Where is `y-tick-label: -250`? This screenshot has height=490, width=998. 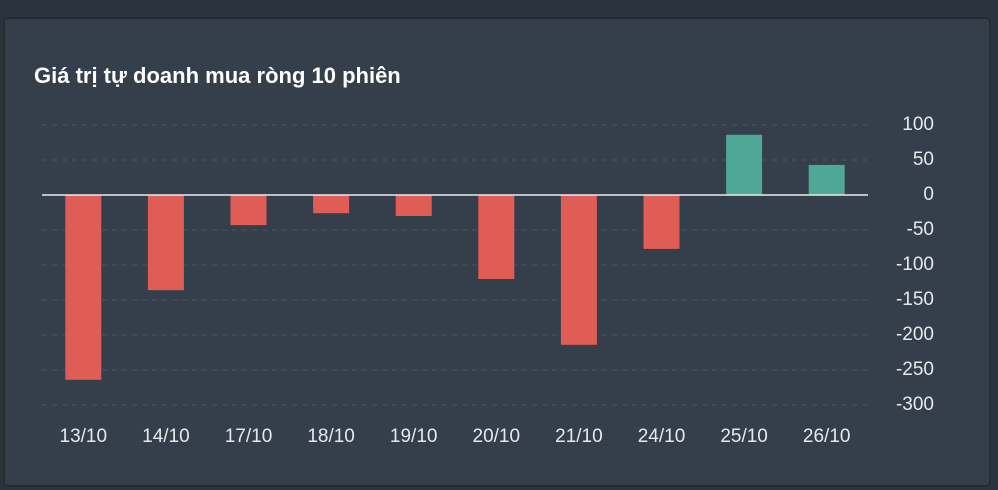 y-tick-label: -250 is located at coordinates (915, 369).